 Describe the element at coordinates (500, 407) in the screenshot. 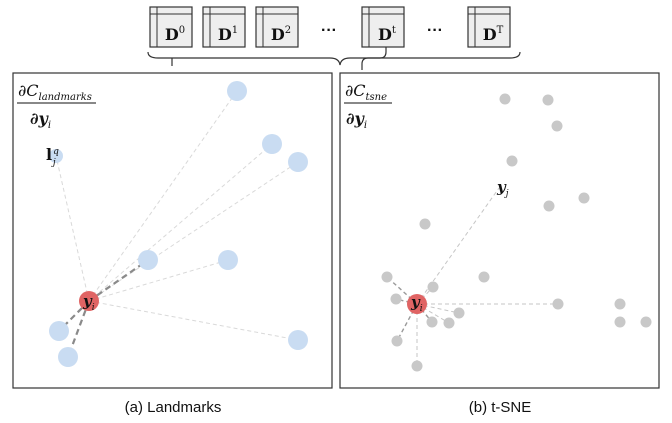

I see `panel-b-caption: (b) t-SNE` at that location.